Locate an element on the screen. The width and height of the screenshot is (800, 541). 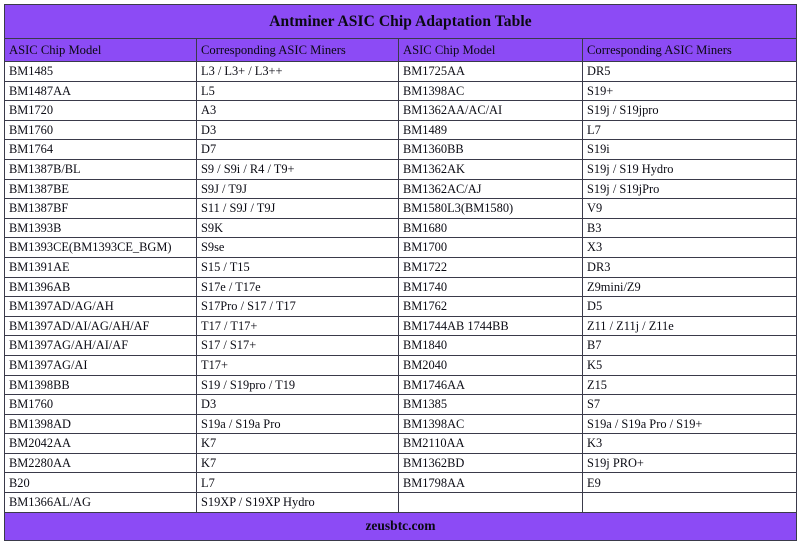
cell-asic-chip-model-right: BM1362AC/AJ is located at coordinates (490, 189).